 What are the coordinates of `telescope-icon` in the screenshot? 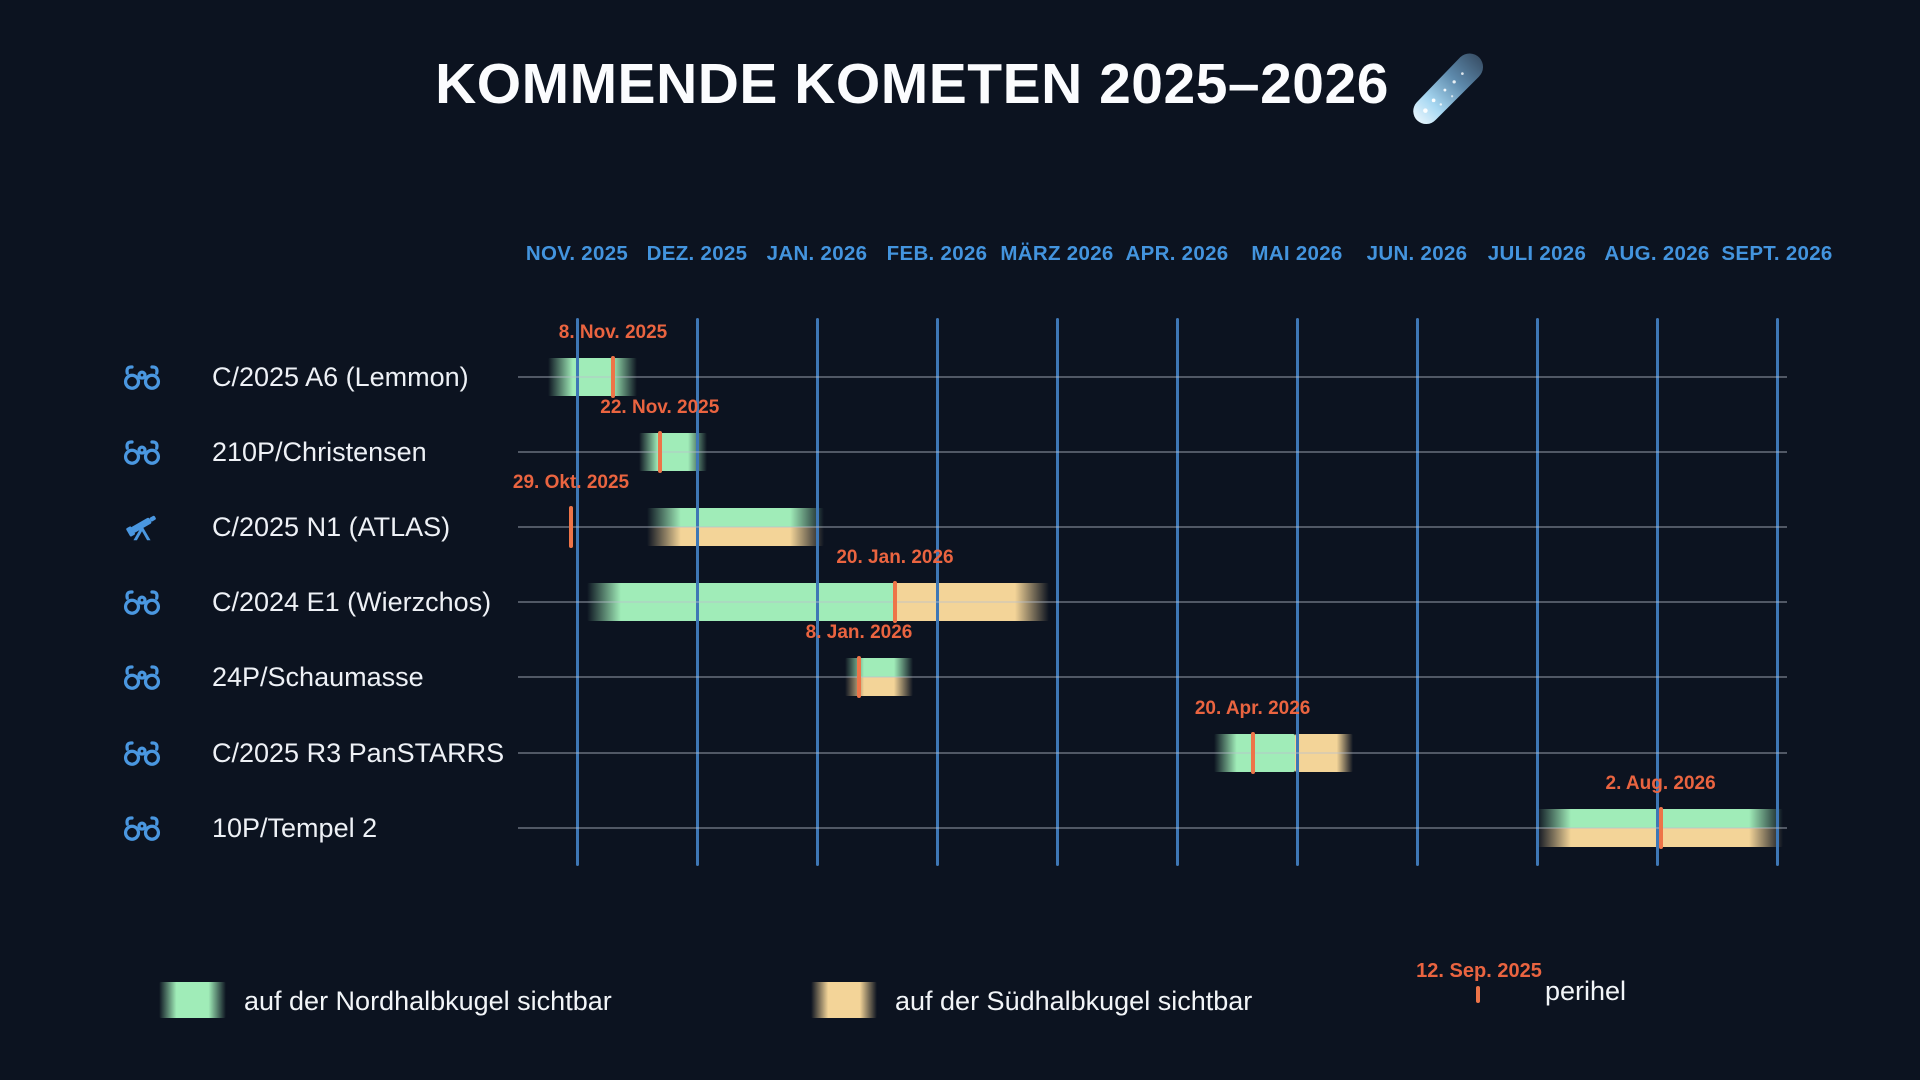 It's located at (142, 527).